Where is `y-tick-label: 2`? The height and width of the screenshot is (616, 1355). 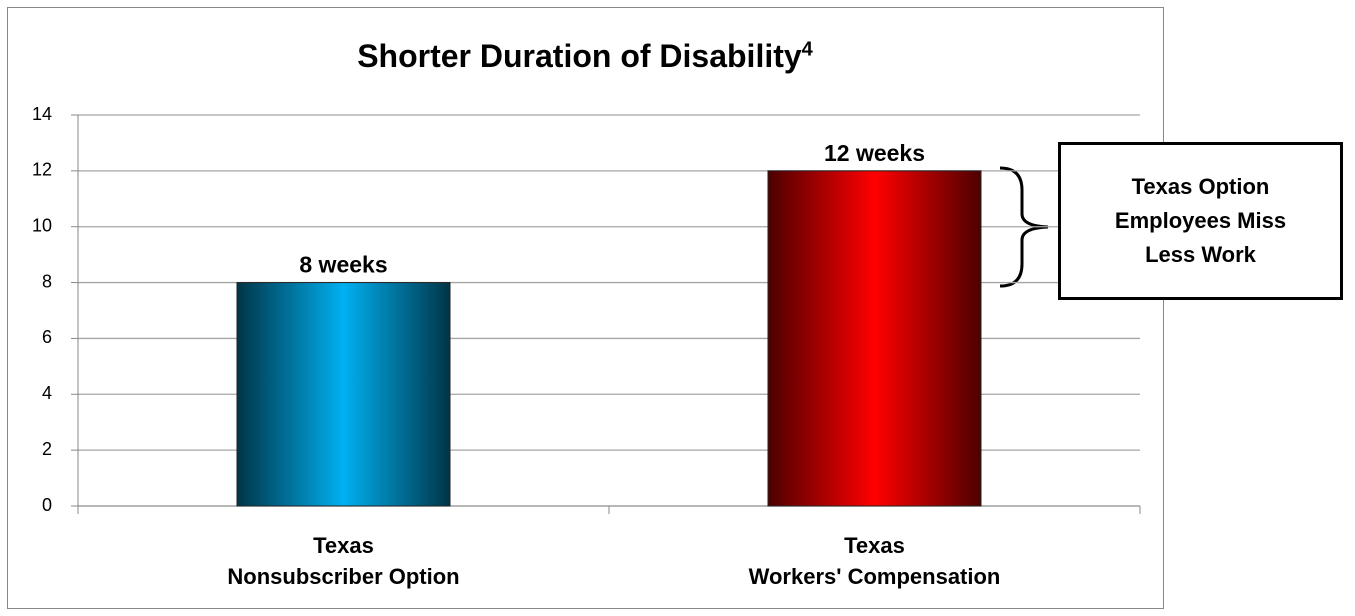
y-tick-label: 2 is located at coordinates (47, 449).